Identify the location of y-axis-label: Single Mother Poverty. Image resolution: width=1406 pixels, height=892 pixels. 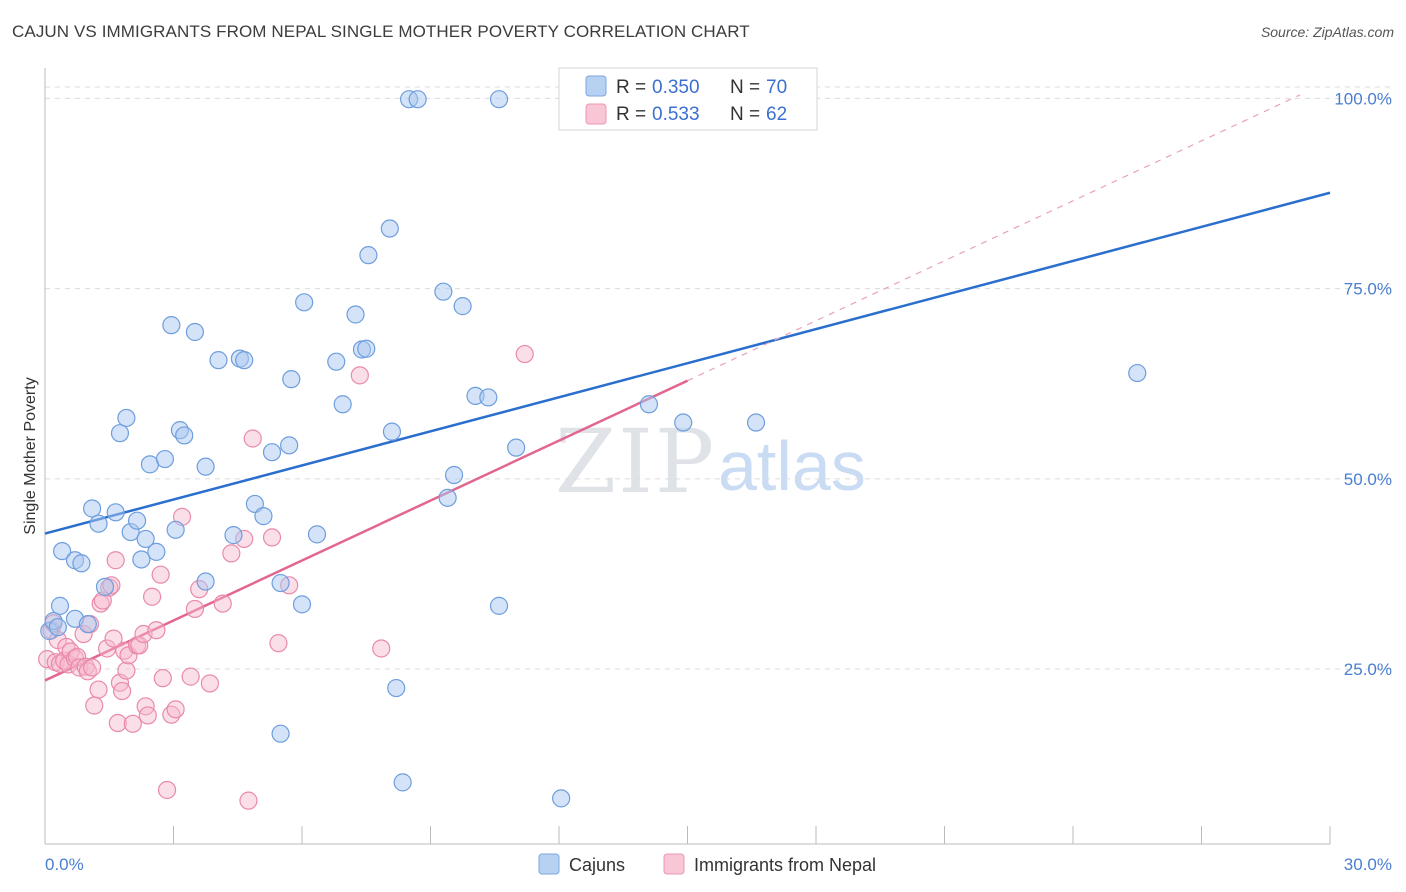
(30, 455).